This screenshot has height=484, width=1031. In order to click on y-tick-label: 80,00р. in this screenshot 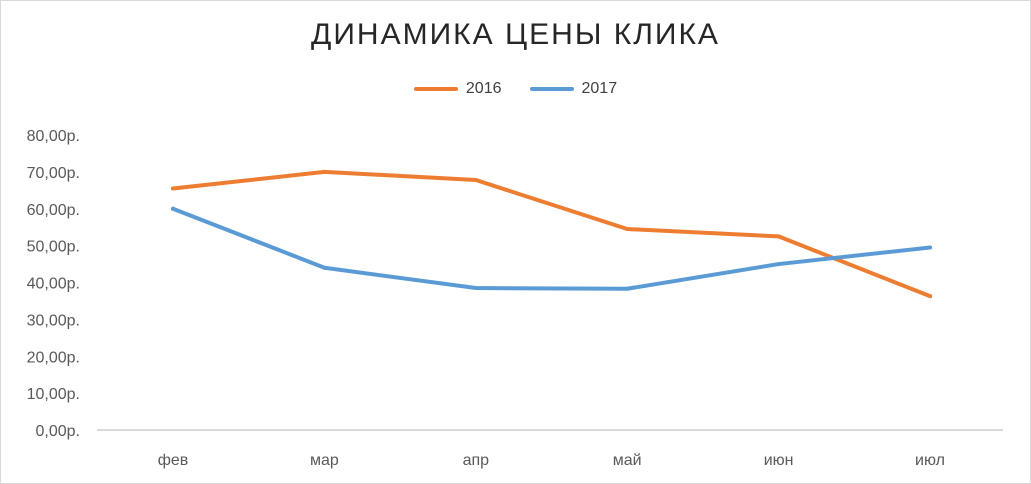, I will do `click(53, 136)`.